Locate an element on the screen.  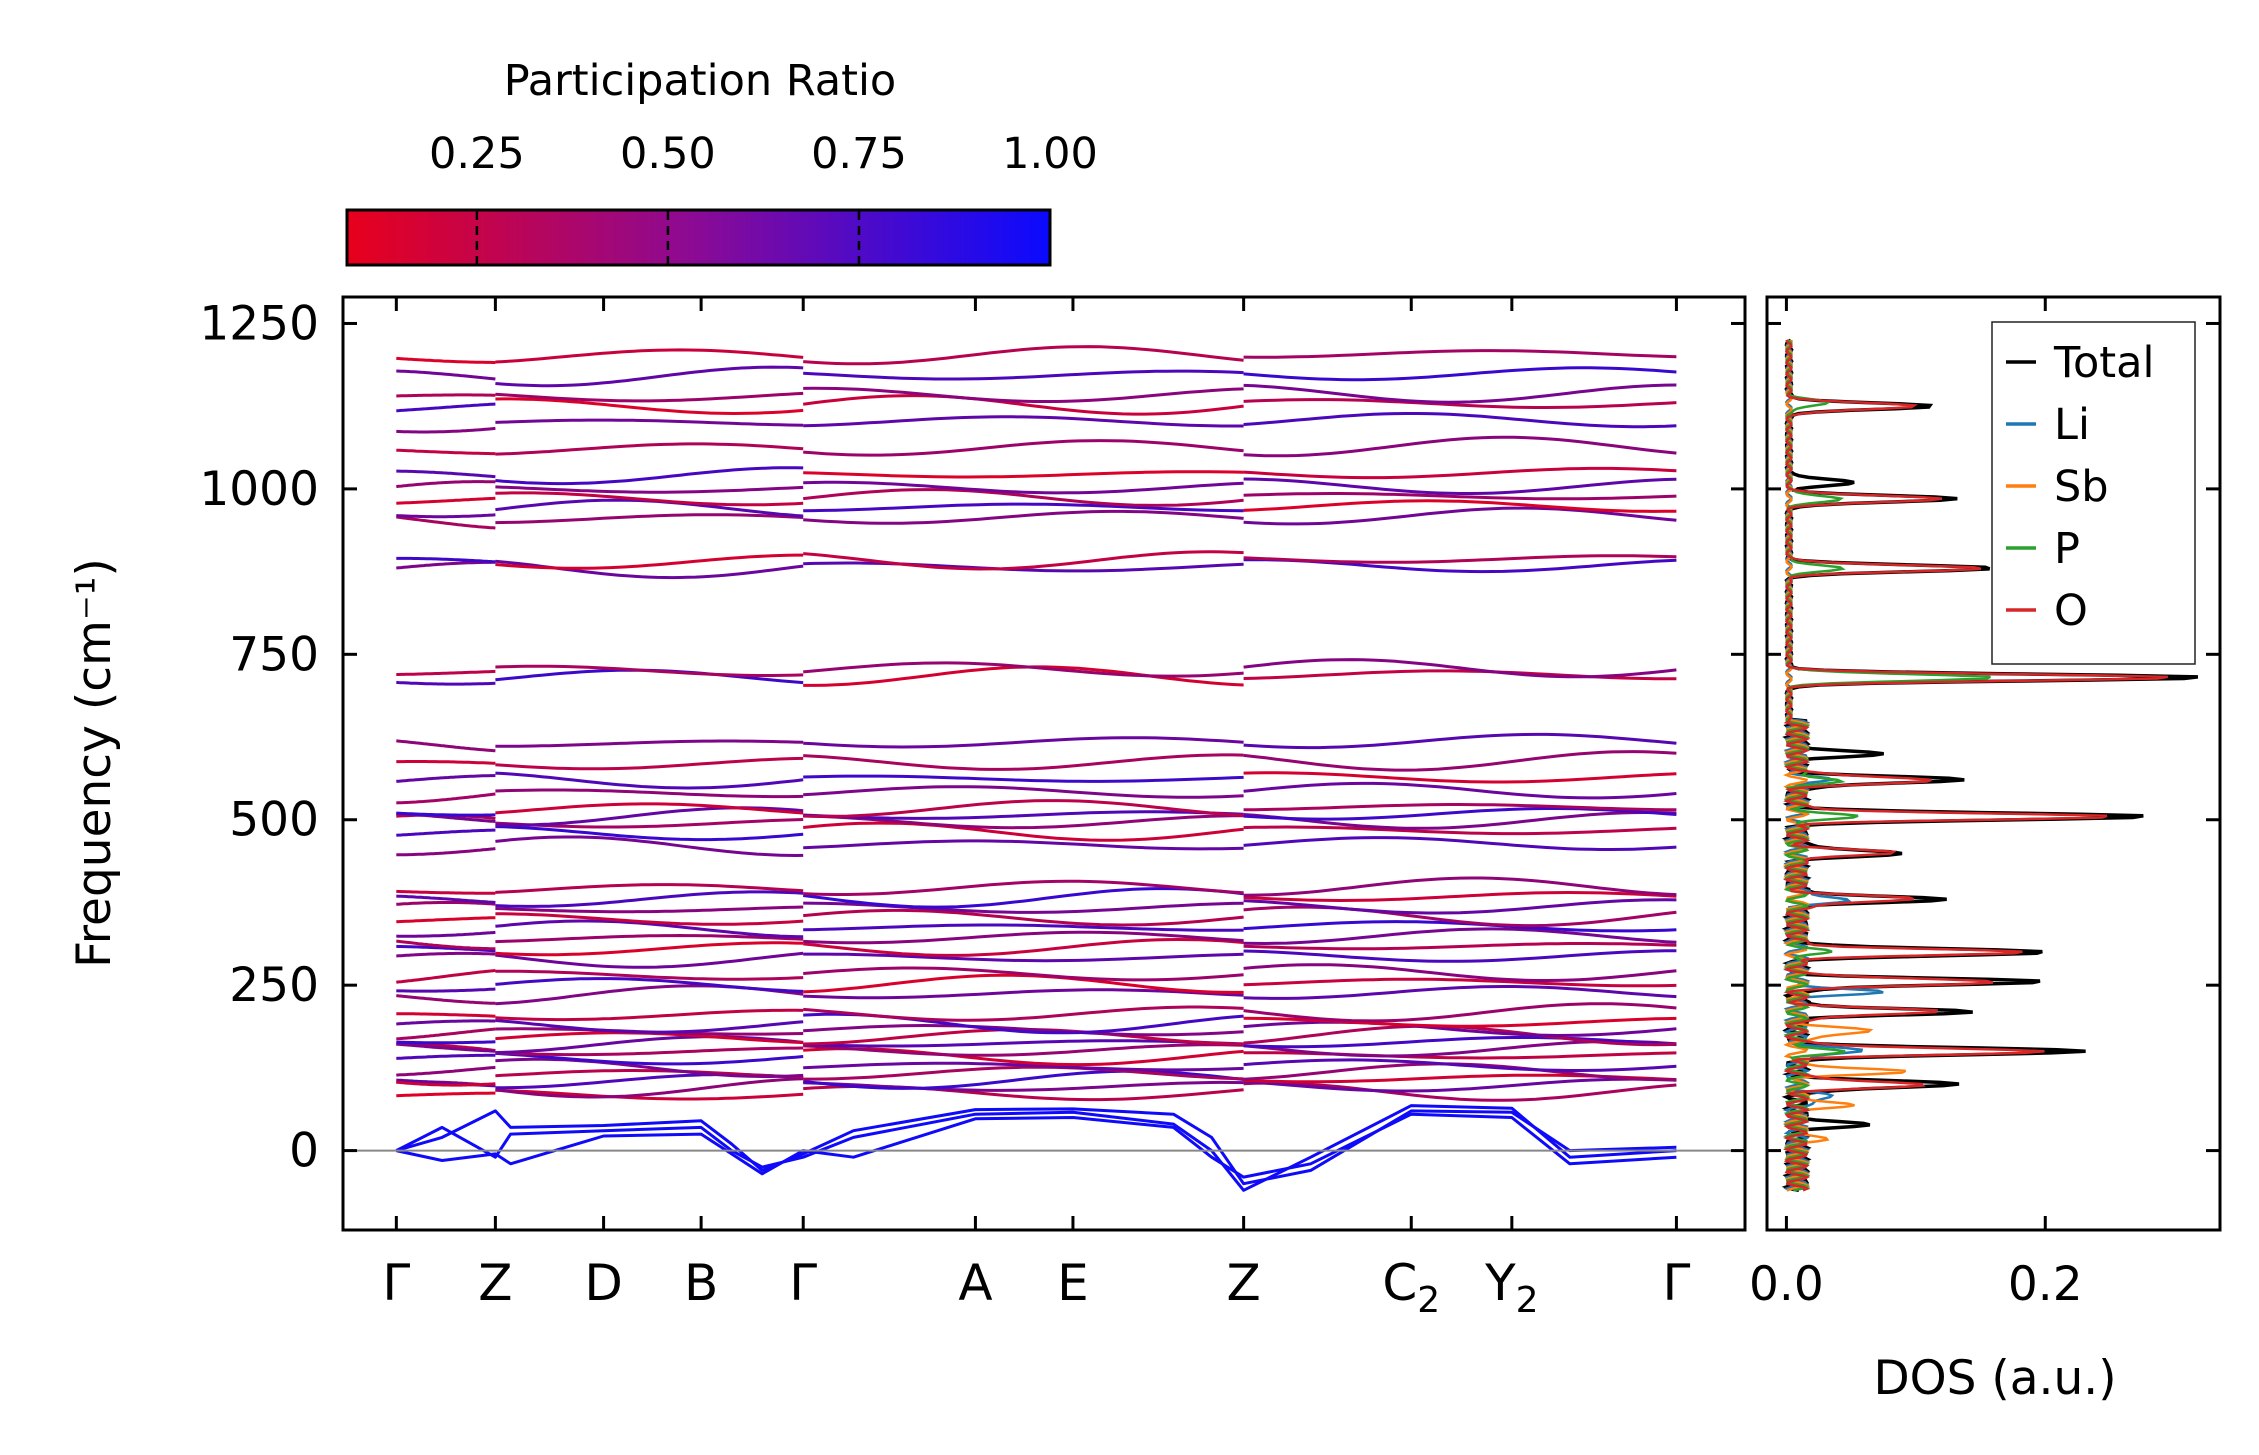
colorbar is located at coordinates (698, 237).